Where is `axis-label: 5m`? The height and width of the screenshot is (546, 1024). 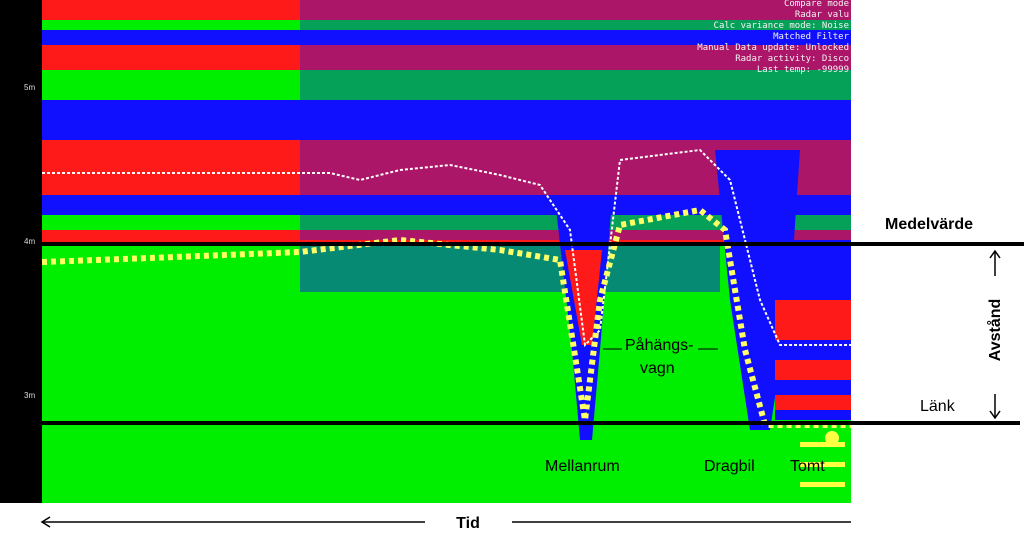
axis-label: 5m is located at coordinates (29, 87).